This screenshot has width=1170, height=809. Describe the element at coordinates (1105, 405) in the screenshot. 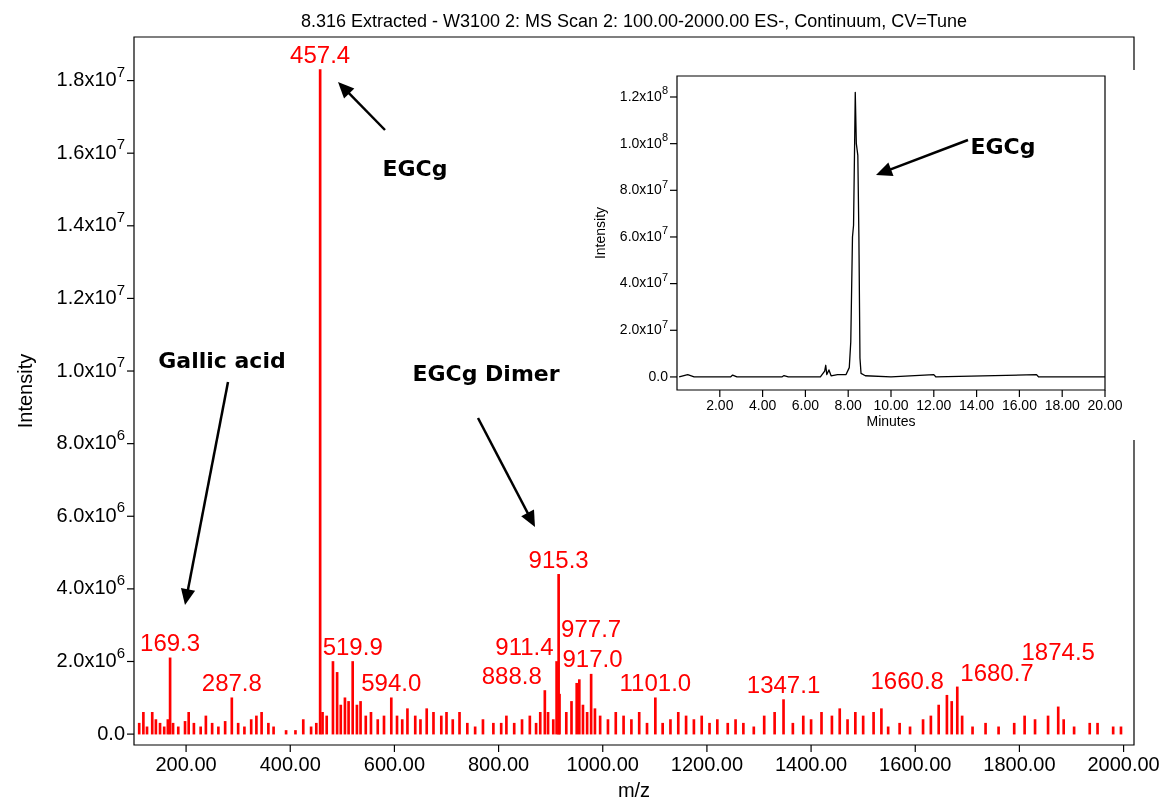

I see `x-tick-label: 20.00` at that location.